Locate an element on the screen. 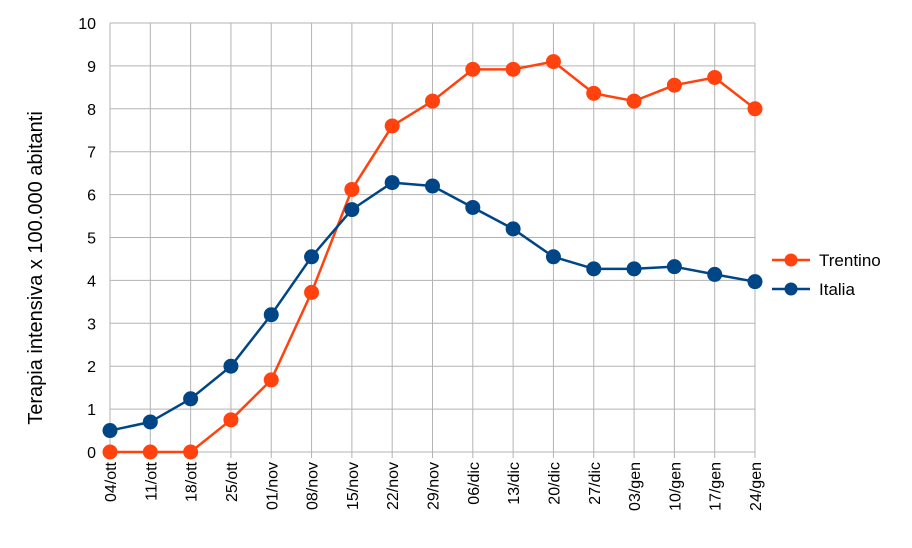 This screenshot has width=912, height=548. x-tick-label: 22/nov is located at coordinates (393, 486).